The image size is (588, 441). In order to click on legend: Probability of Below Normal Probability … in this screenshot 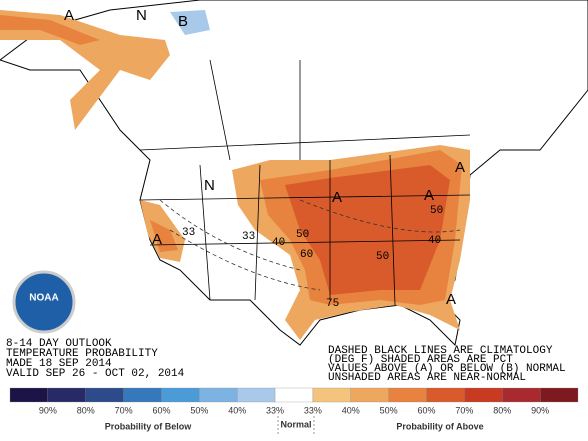, I will do `click(294, 411)`.